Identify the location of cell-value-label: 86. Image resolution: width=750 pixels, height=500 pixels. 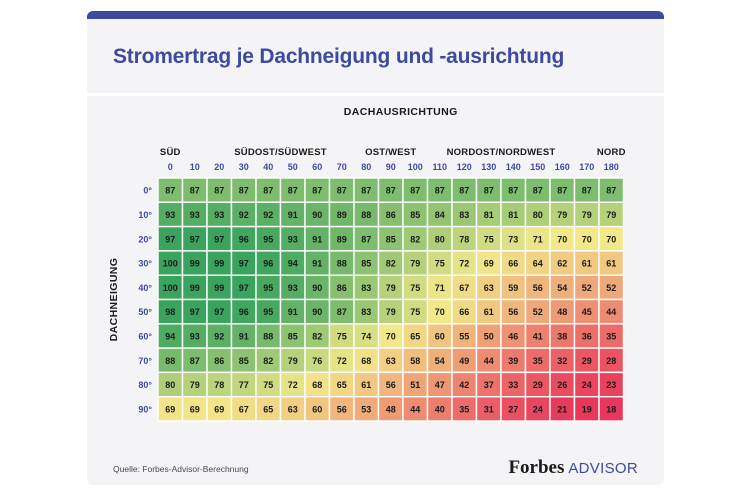
(219, 361).